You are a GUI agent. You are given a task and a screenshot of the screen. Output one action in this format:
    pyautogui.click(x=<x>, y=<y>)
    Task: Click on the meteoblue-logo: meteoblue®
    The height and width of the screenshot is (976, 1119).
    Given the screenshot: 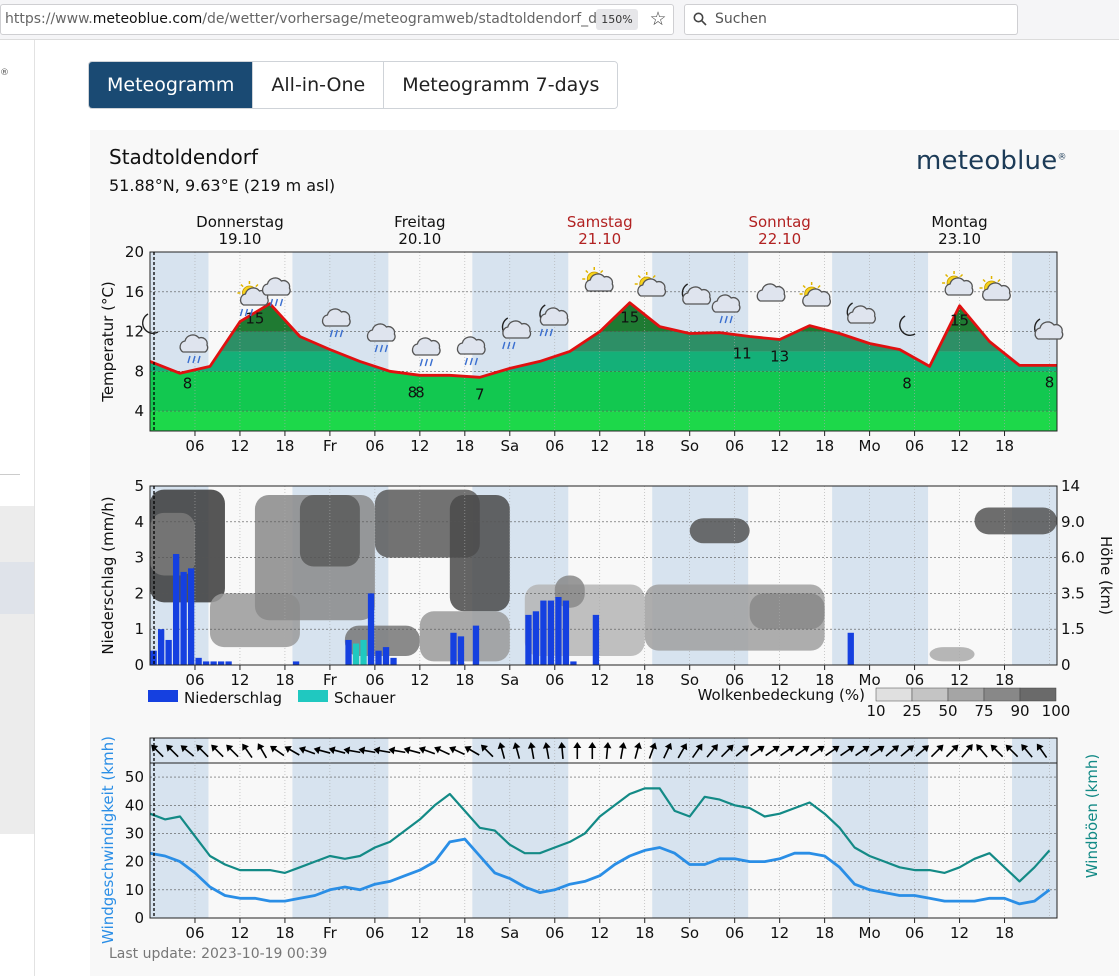 What is the action you would take?
    pyautogui.click(x=991, y=161)
    